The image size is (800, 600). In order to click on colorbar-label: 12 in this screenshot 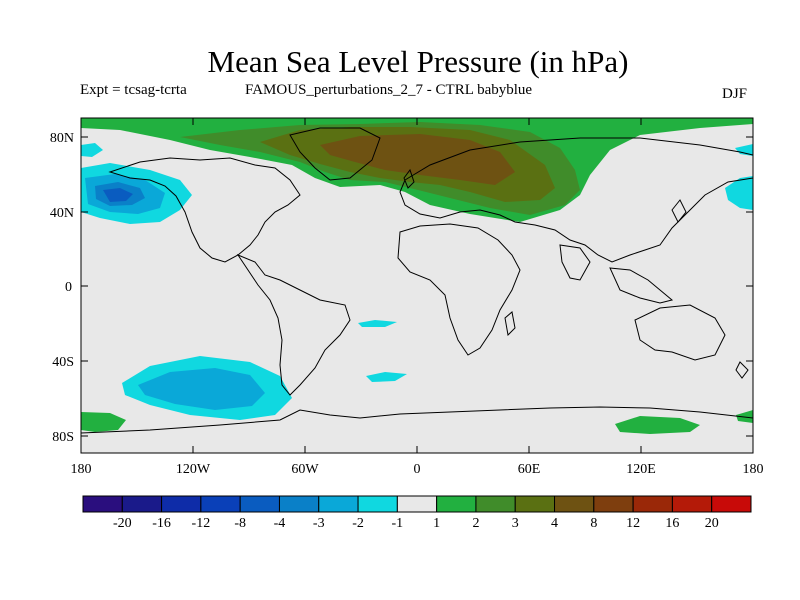, I will do `click(633, 523)`.